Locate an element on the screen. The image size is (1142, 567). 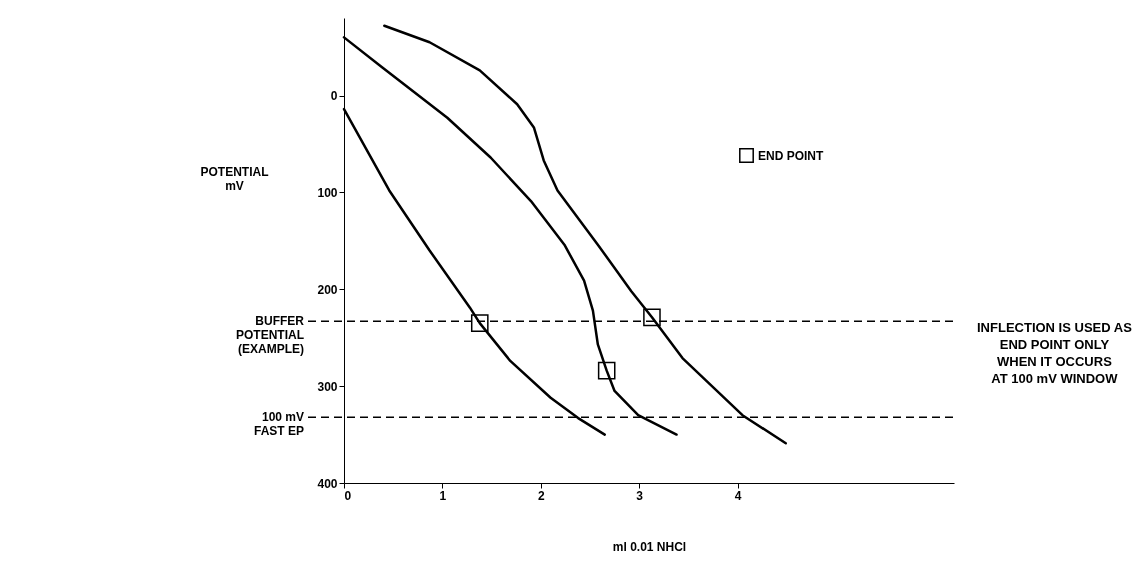
legend-label: END POINT is located at coordinates (791, 155).